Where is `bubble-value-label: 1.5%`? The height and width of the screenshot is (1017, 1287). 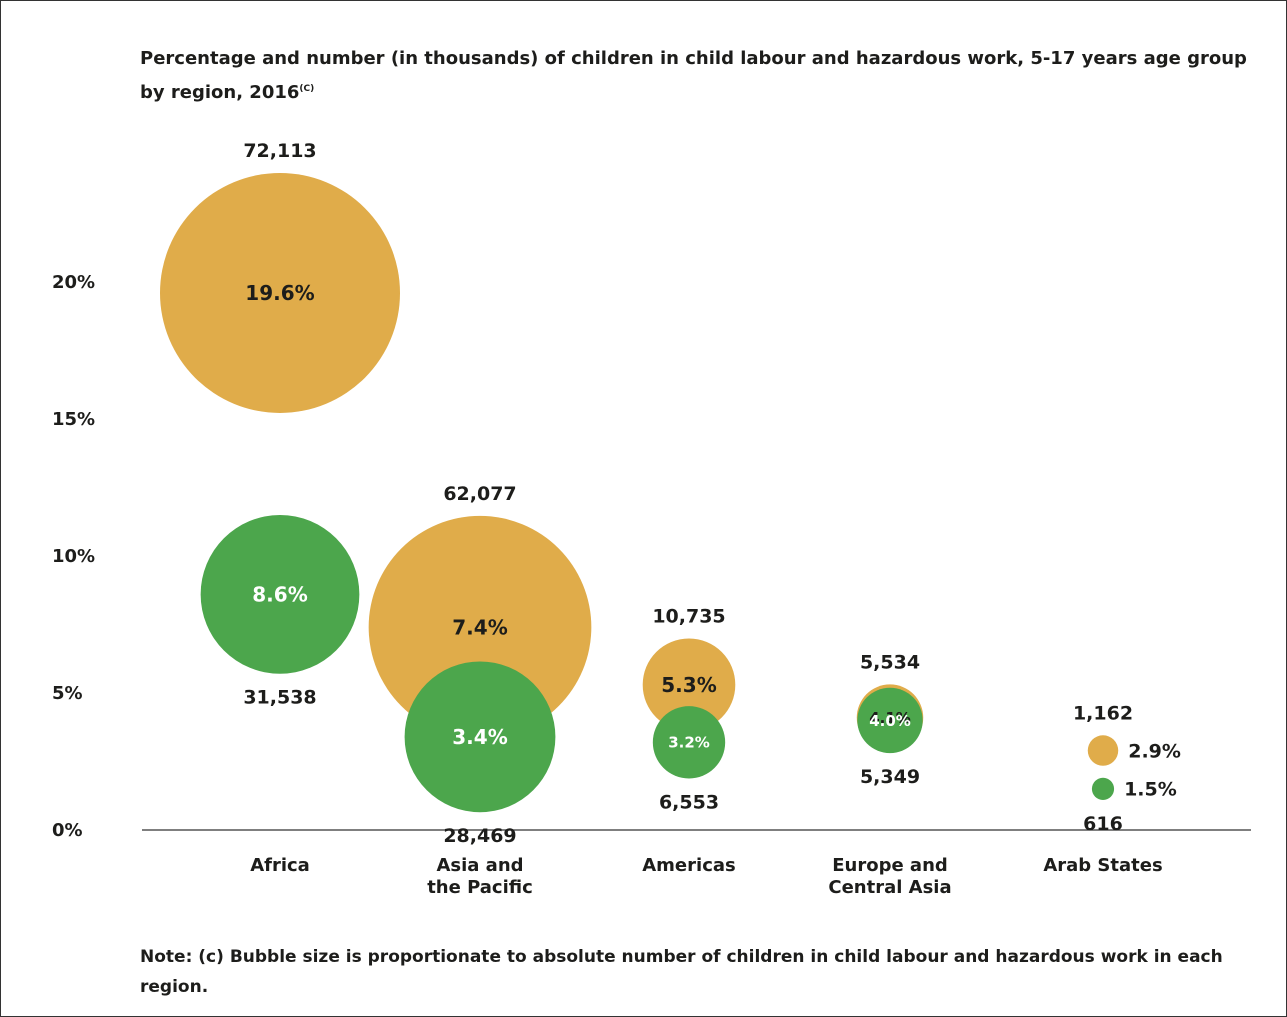
bubble-value-label: 1.5% is located at coordinates (1150, 790).